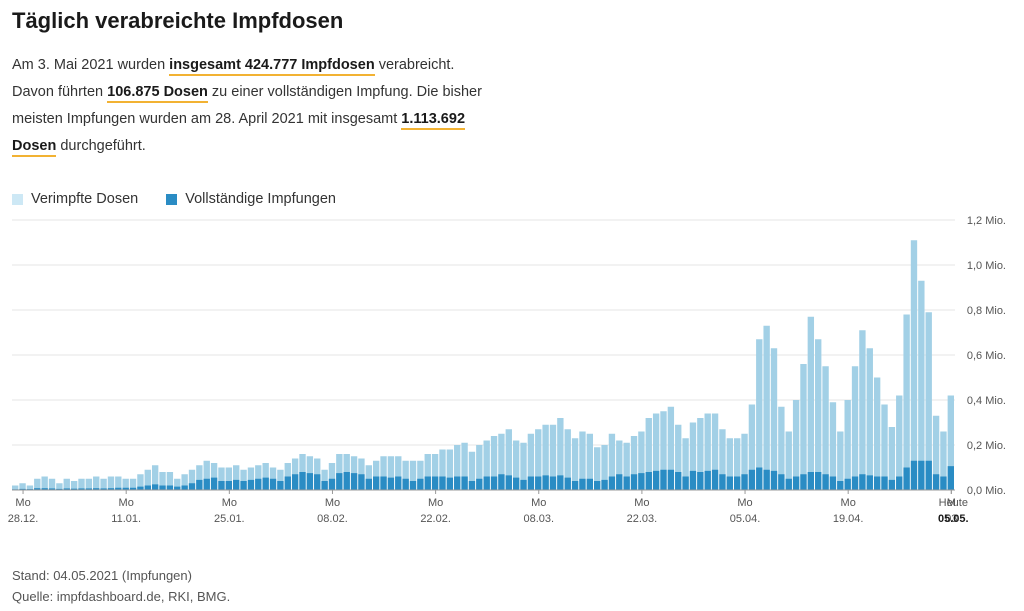 The width and height of the screenshot is (1024, 611). Describe the element at coordinates (23, 519) in the screenshot. I see `x-tick-label-date: 28.12.` at that location.